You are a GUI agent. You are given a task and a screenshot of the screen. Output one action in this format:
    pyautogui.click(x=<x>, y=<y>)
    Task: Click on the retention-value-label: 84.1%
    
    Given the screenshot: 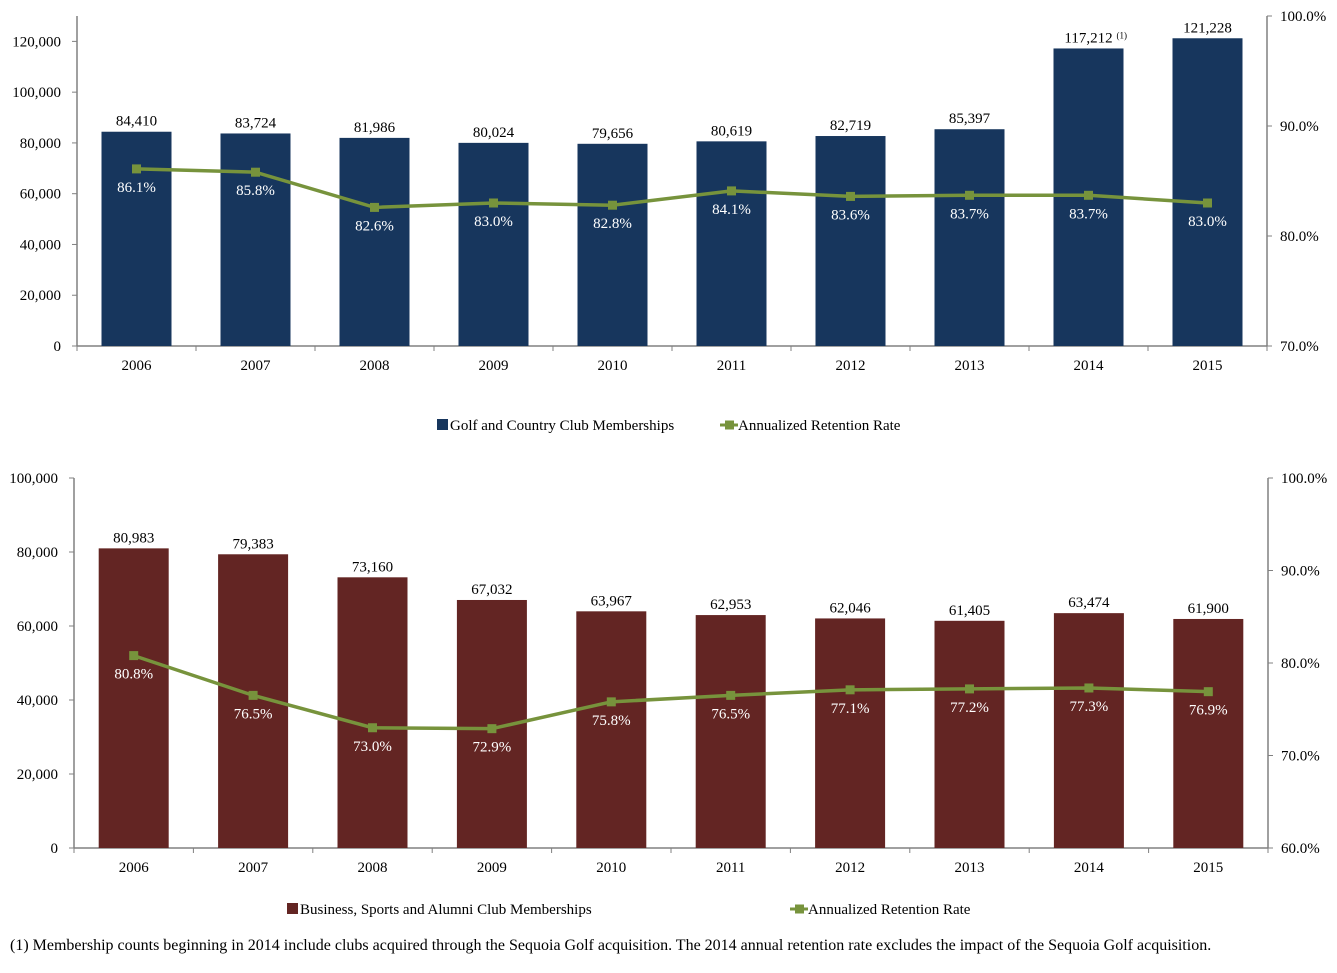 What is the action you would take?
    pyautogui.click(x=731, y=210)
    